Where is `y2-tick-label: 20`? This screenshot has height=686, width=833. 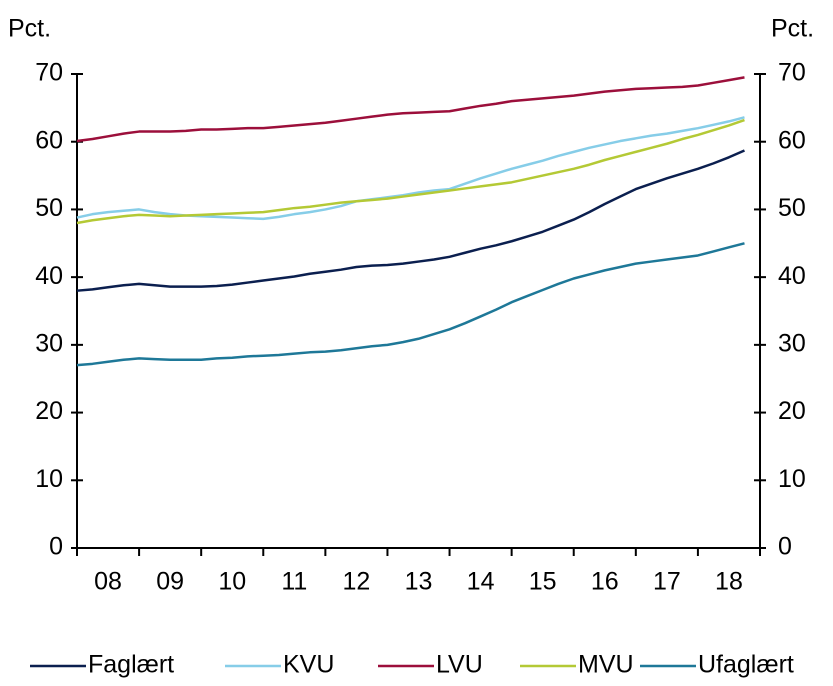
y2-tick-label: 20 is located at coordinates (792, 411).